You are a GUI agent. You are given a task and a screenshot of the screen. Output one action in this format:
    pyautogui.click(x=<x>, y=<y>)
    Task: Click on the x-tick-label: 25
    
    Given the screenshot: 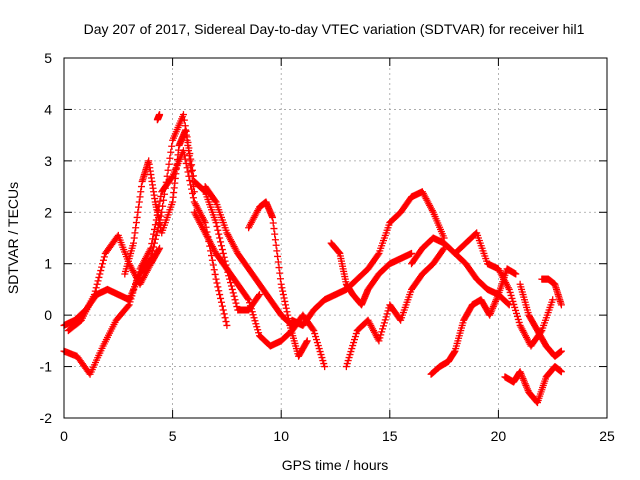 What is the action you would take?
    pyautogui.click(x=607, y=436)
    